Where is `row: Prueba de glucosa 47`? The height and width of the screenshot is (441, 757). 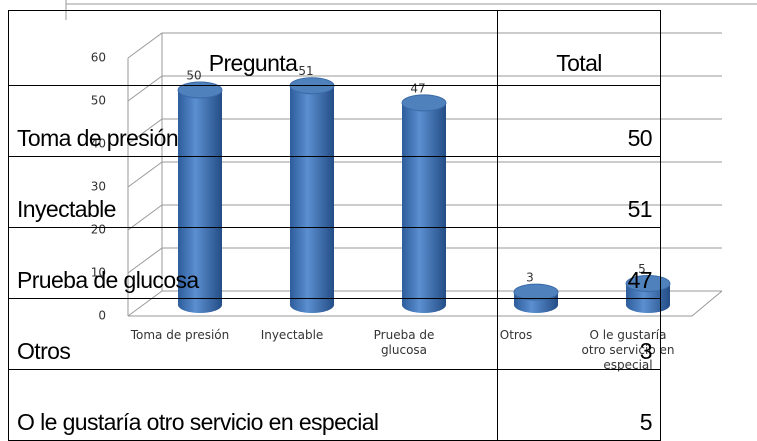 row: Prueba de glucosa 47 is located at coordinates (334, 263).